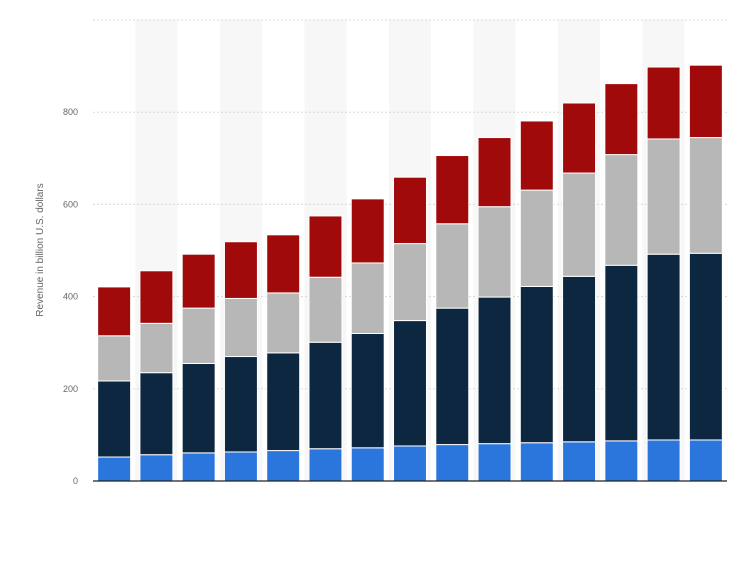 Image resolution: width=754 pixels, height=565 pixels. What do you see at coordinates (70, 112) in the screenshot?
I see `y-tick-label: 800` at bounding box center [70, 112].